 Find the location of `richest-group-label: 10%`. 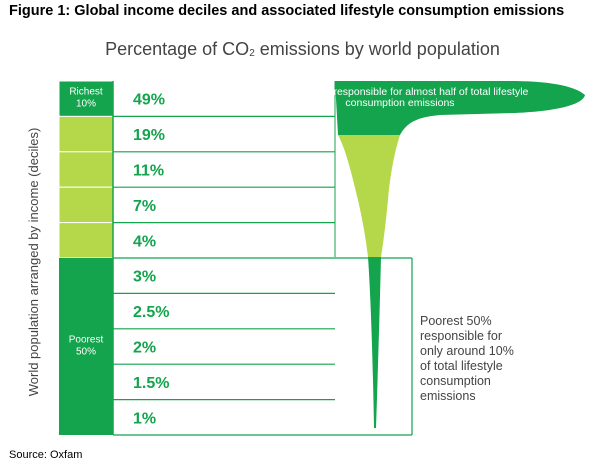

richest-group-label: 10% is located at coordinates (86, 104).